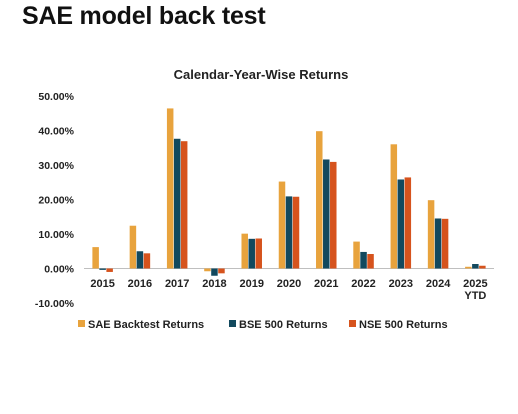 The width and height of the screenshot is (518, 414). Describe the element at coordinates (56, 97) in the screenshot. I see `y-tick-label: 50.00%` at that location.